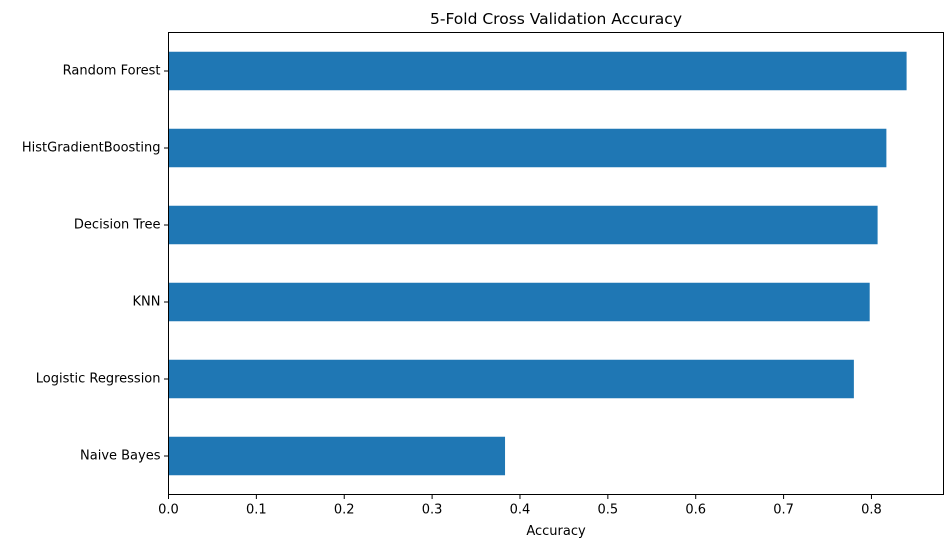 This screenshot has width=952, height=547. I want to click on y-tick-label: KNN, so click(147, 302).